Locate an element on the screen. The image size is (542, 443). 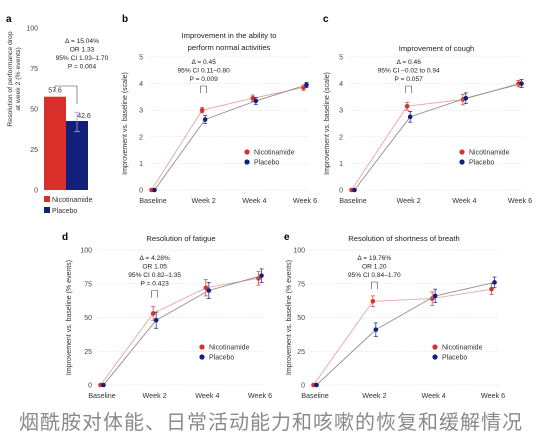
chart-title-e: Resolution of shortness of breath is located at coordinates (403, 238).